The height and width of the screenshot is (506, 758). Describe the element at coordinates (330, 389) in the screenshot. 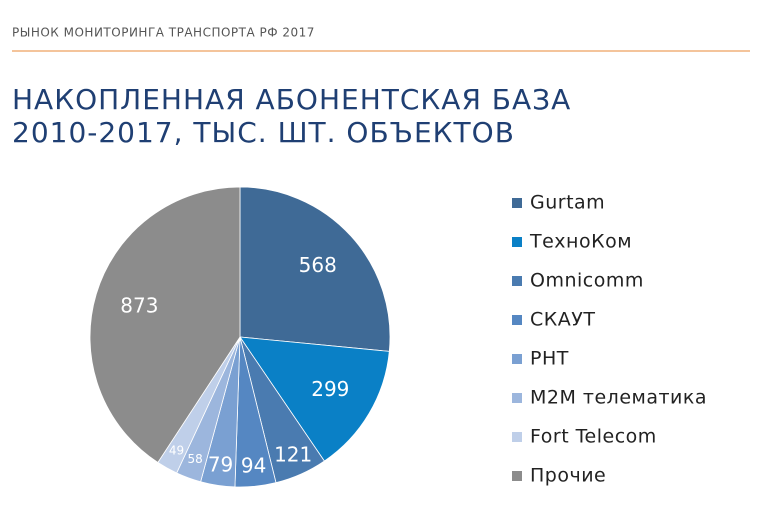

I see `data-label: 299` at that location.